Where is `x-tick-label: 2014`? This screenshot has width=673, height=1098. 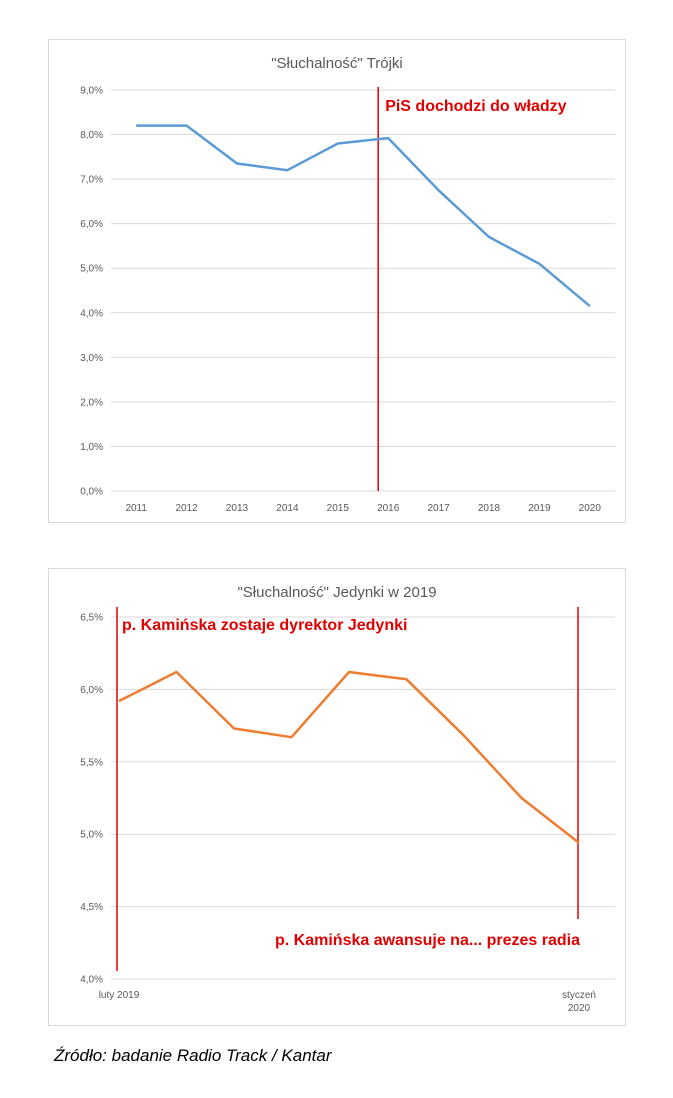 x-tick-label: 2014 is located at coordinates (287, 508).